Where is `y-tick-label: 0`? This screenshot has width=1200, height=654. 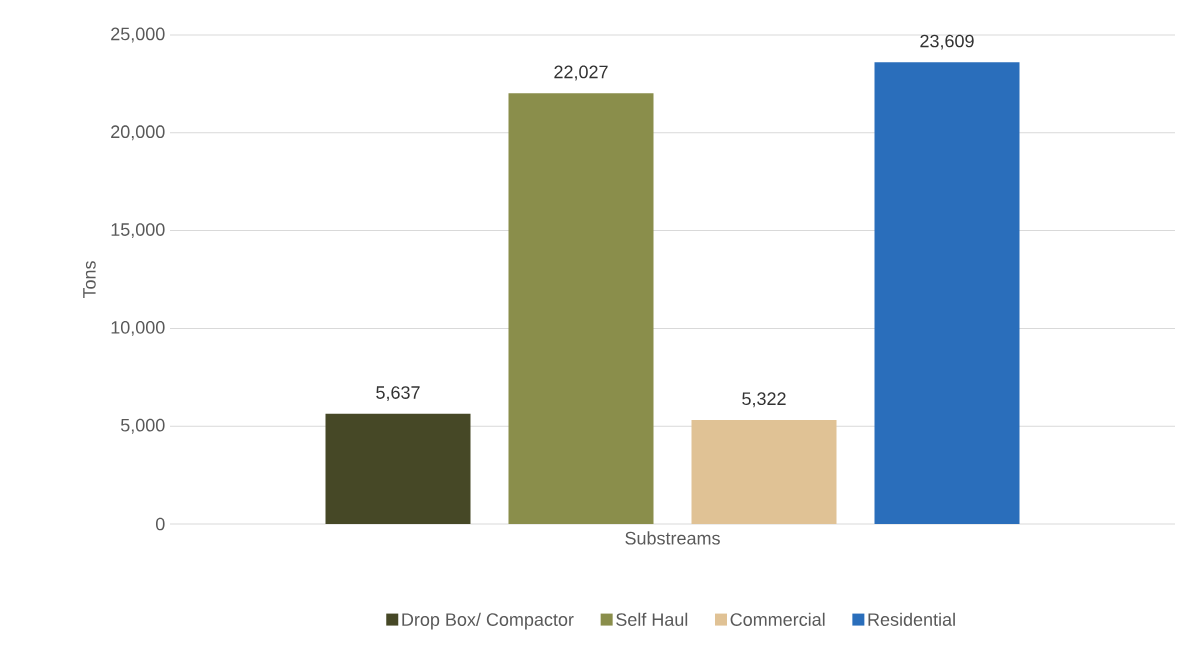 y-tick-label: 0 is located at coordinates (160, 524).